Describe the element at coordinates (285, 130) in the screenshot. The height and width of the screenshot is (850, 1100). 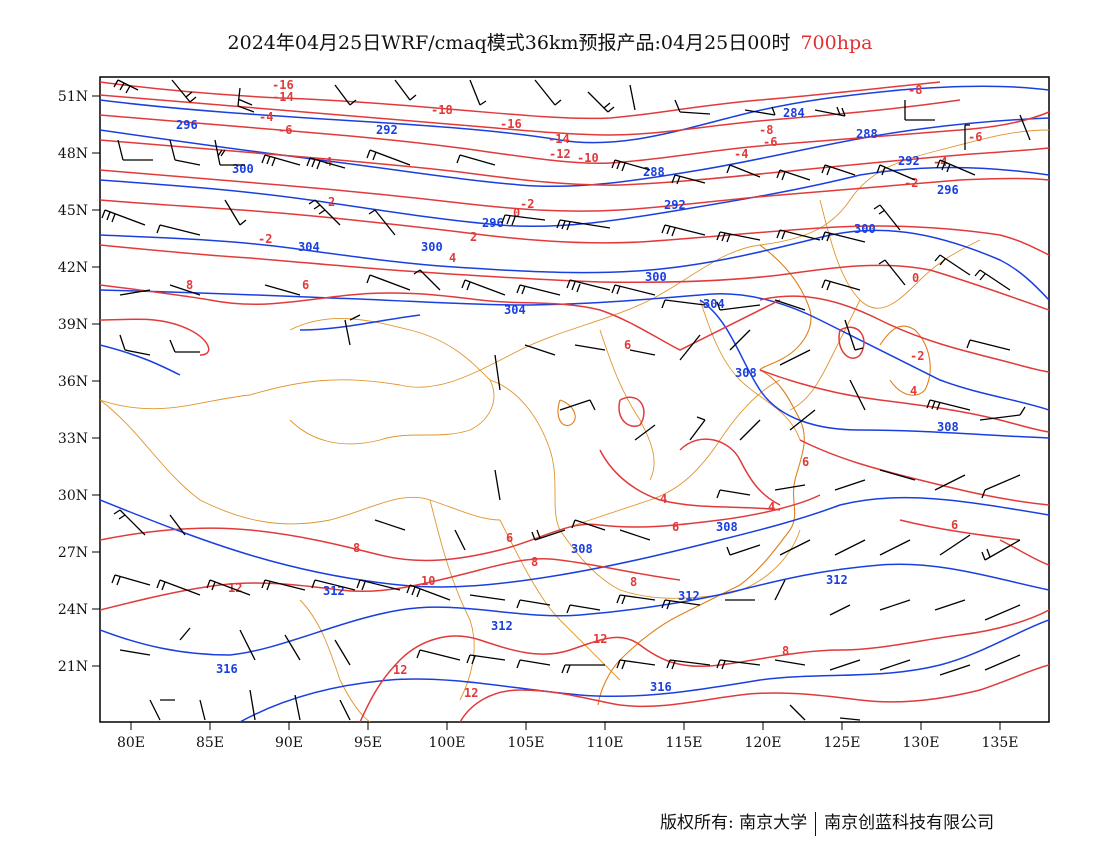
I see `temp-label: -6` at that location.